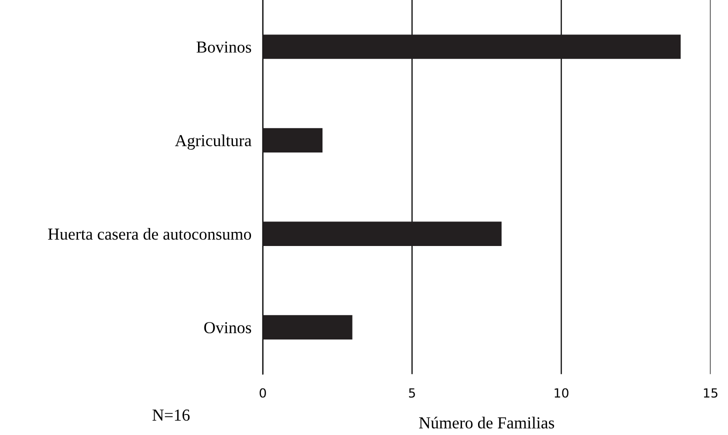 The width and height of the screenshot is (728, 435). What do you see at coordinates (711, 393) in the screenshot?
I see `x-tick-label: 15` at bounding box center [711, 393].